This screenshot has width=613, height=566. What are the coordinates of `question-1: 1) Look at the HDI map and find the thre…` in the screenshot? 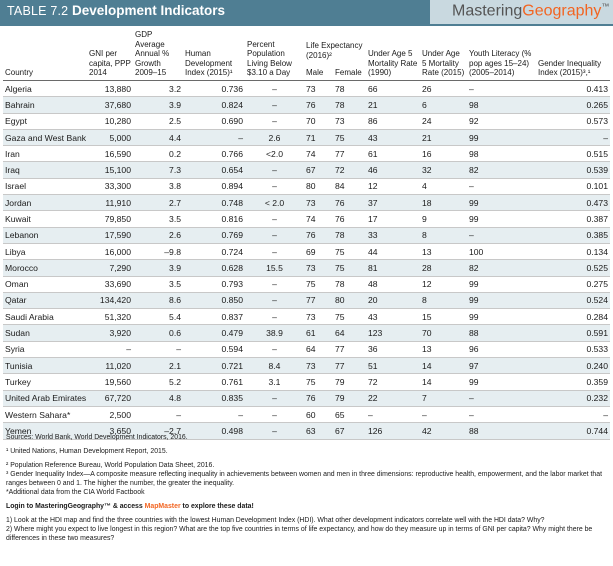 It's located at (275, 520).